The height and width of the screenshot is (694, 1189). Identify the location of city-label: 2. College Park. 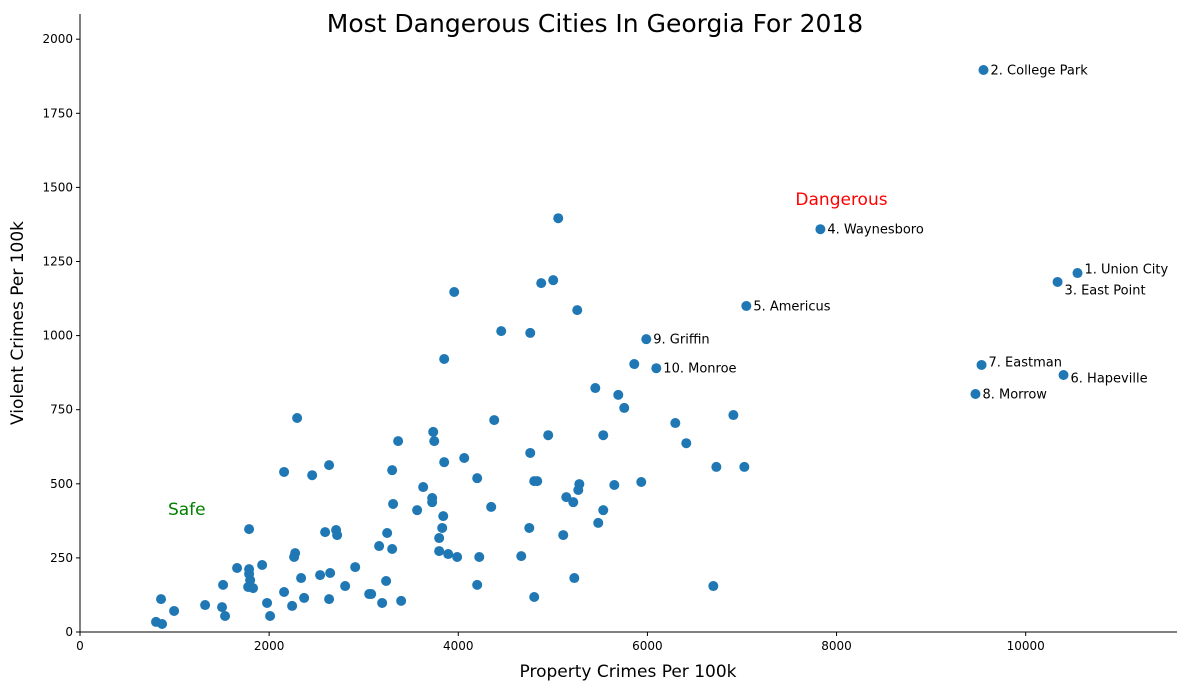
(1040, 71).